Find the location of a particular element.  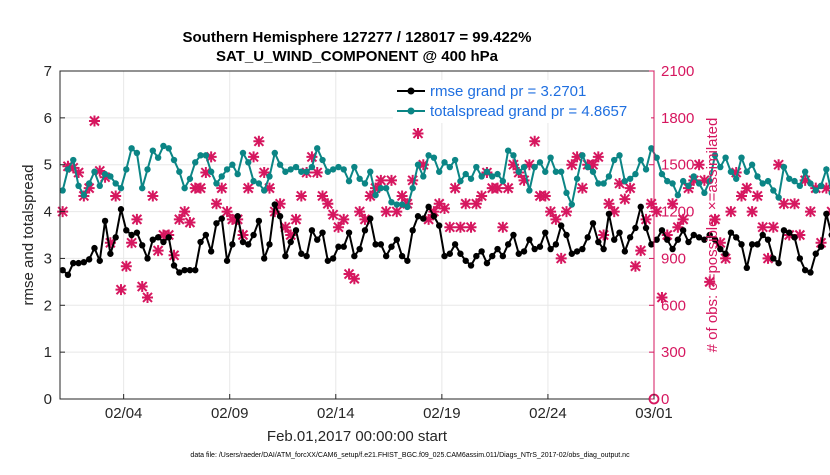

y-left-tick-label: 0 is located at coordinates (48, 399).